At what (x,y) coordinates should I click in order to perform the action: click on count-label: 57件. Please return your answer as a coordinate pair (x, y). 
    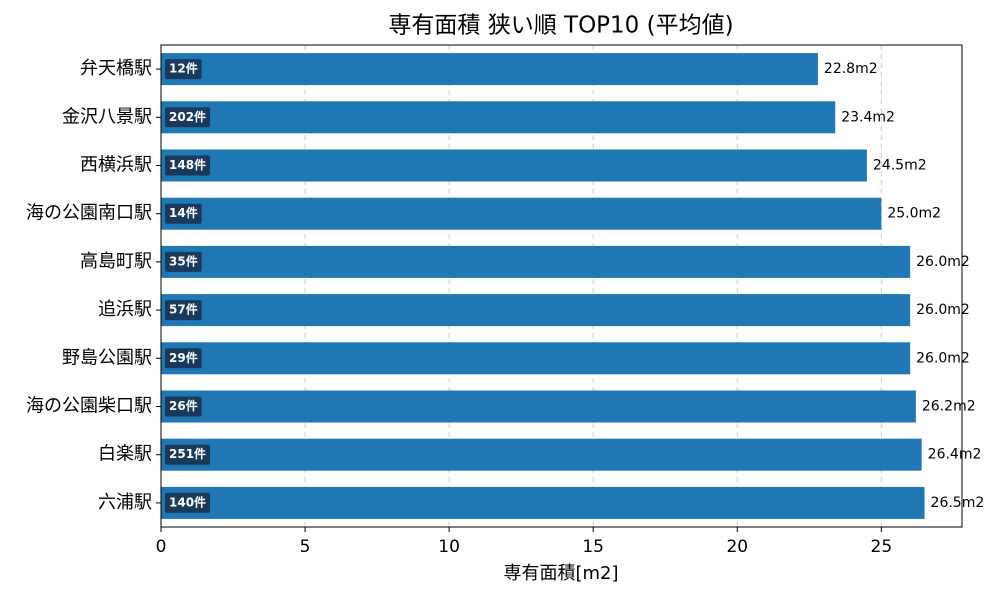
    Looking at the image, I should click on (183, 309).